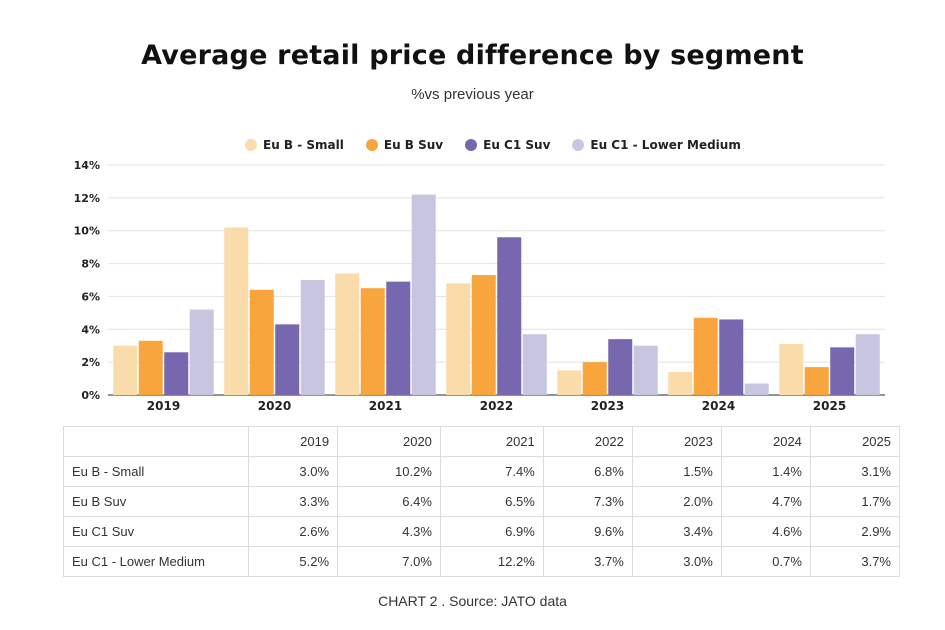  What do you see at coordinates (855, 531) in the screenshot?
I see `table-cell: 2.9%` at bounding box center [855, 531].